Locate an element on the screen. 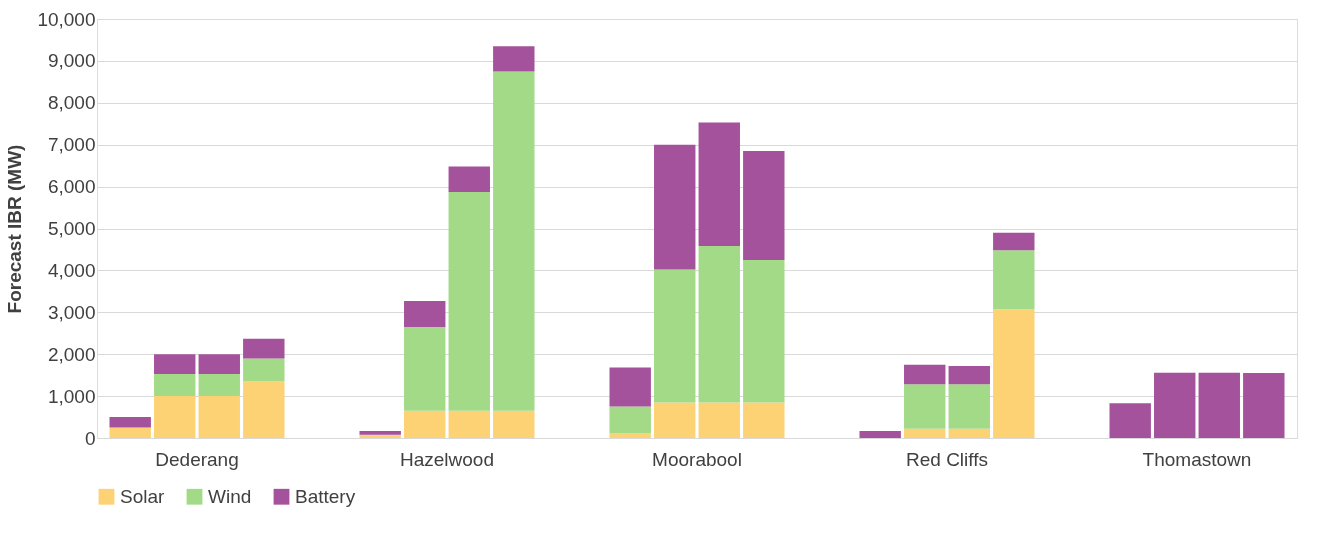 The width and height of the screenshot is (1334, 544). legend-label: Solar is located at coordinates (143, 496).